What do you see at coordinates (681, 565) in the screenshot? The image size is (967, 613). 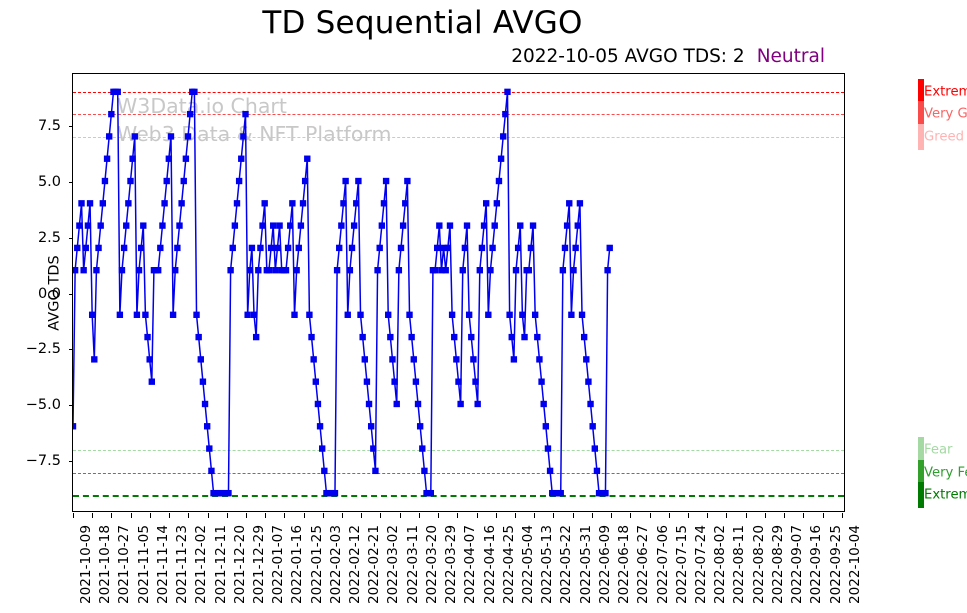 I see `x-tick-label: 2022-07-15` at bounding box center [681, 565].